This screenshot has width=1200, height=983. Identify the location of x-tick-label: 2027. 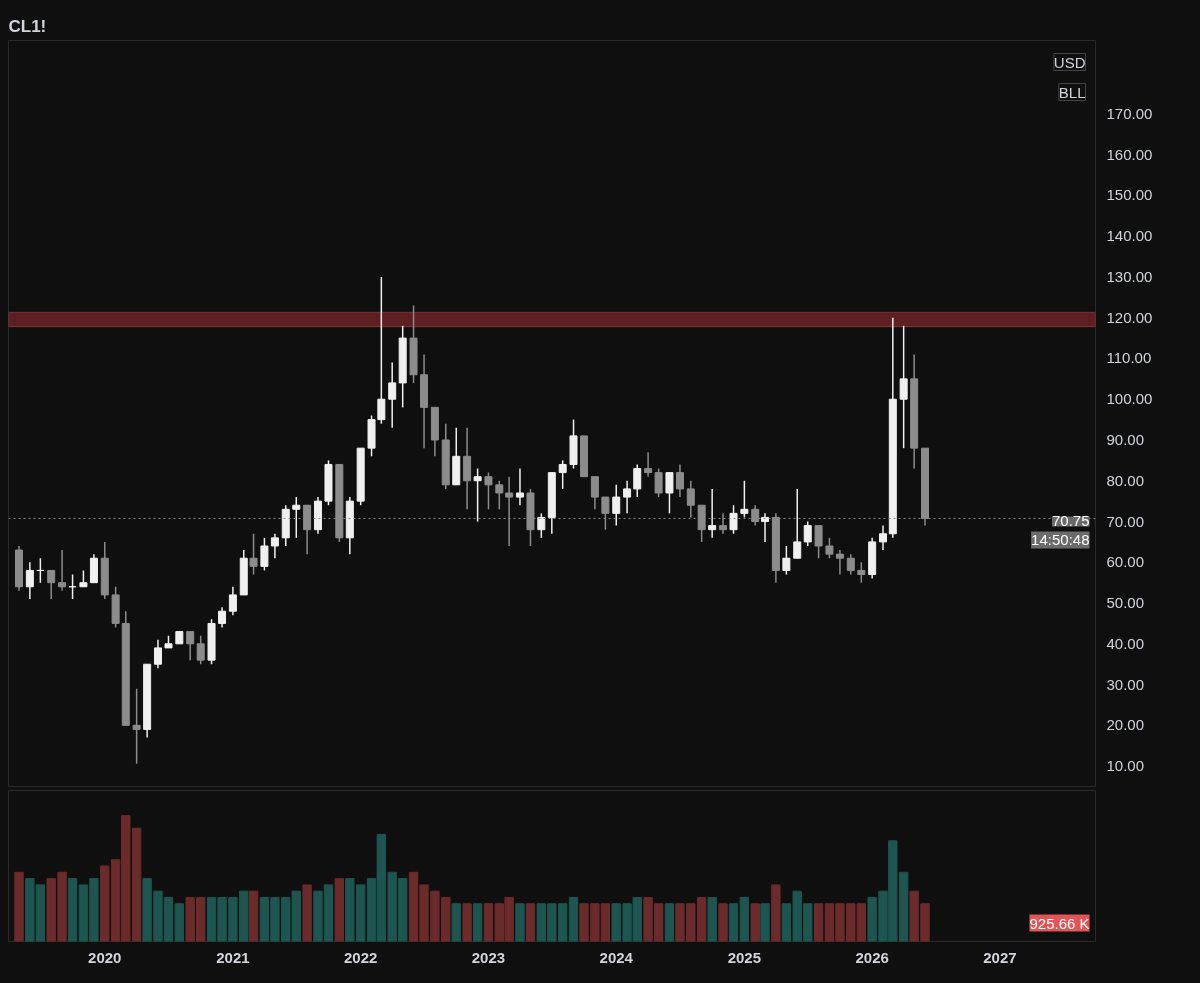
(1000, 957).